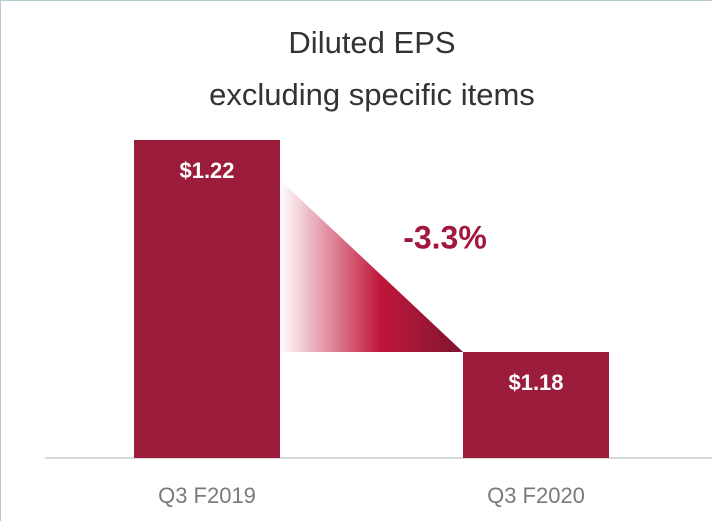  What do you see at coordinates (206, 170) in the screenshot?
I see `value-label: $1.22` at bounding box center [206, 170].